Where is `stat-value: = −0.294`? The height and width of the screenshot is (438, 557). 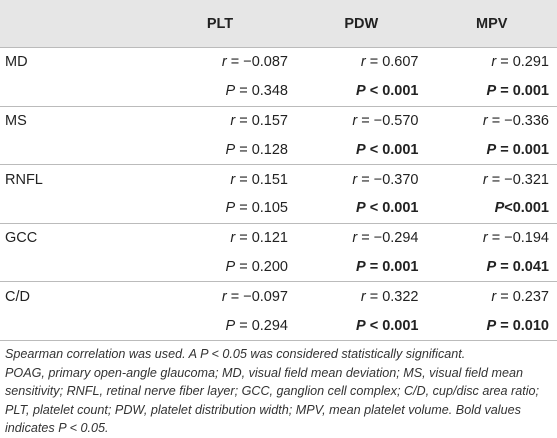
stat-value: = −0.294 is located at coordinates (387, 238).